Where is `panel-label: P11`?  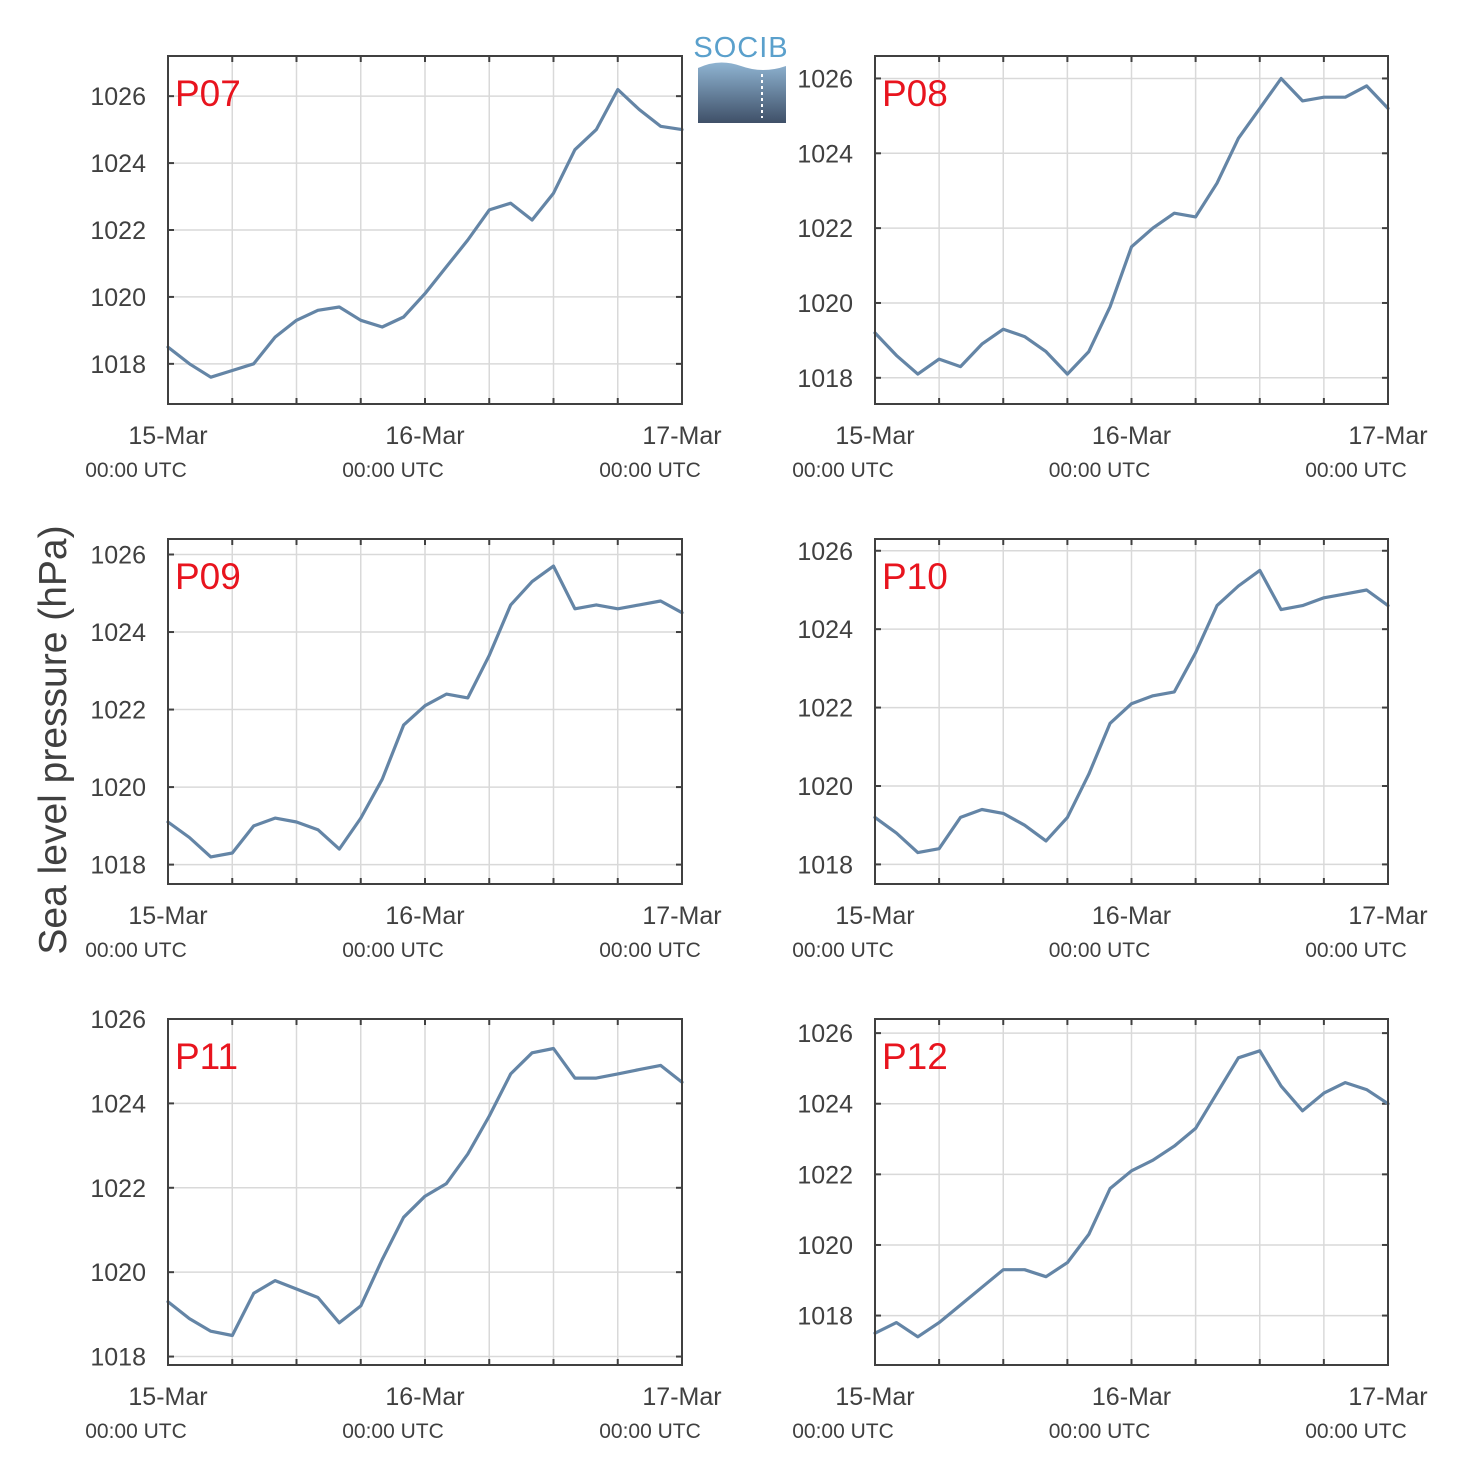
panel-label: P11 is located at coordinates (206, 1056).